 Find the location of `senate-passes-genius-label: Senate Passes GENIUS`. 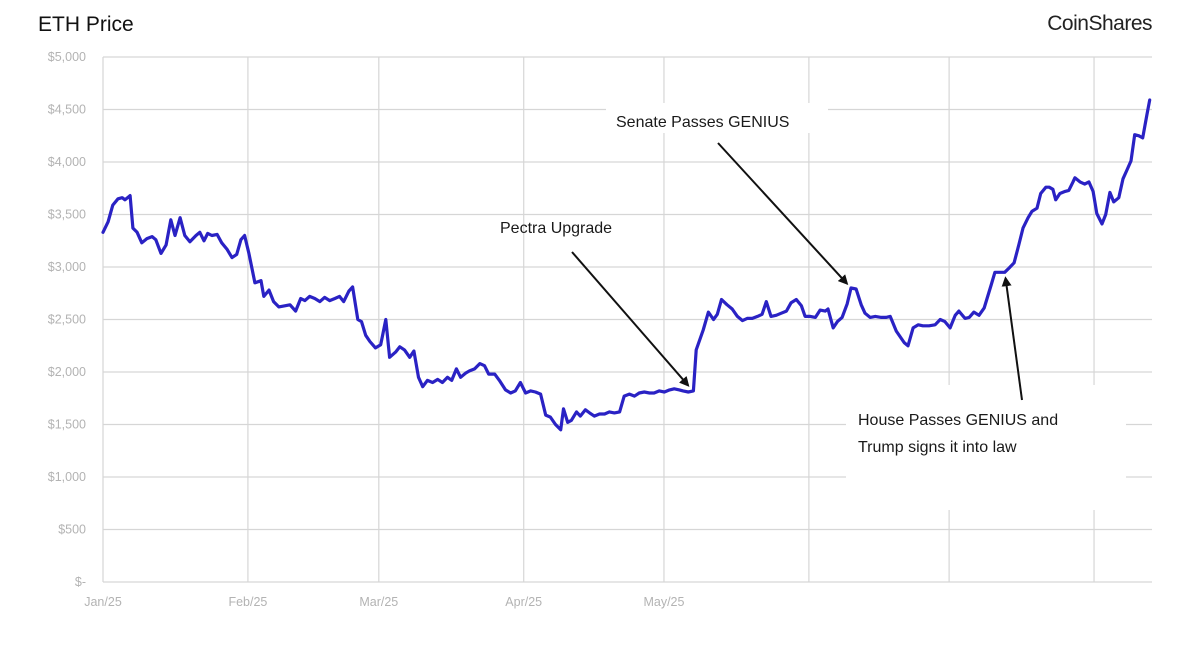

senate-passes-genius-label: Senate Passes GENIUS is located at coordinates (702, 122).